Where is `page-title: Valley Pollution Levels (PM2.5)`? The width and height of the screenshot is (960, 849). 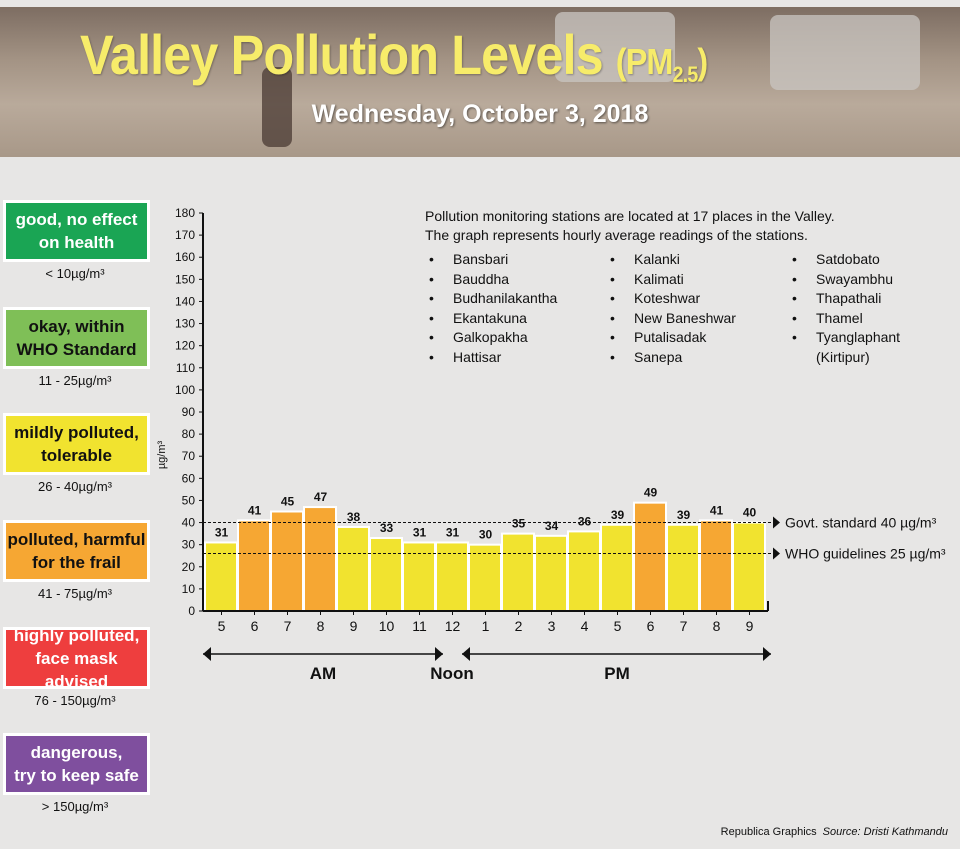 page-title: Valley Pollution Levels (PM2.5) is located at coordinates (394, 55).